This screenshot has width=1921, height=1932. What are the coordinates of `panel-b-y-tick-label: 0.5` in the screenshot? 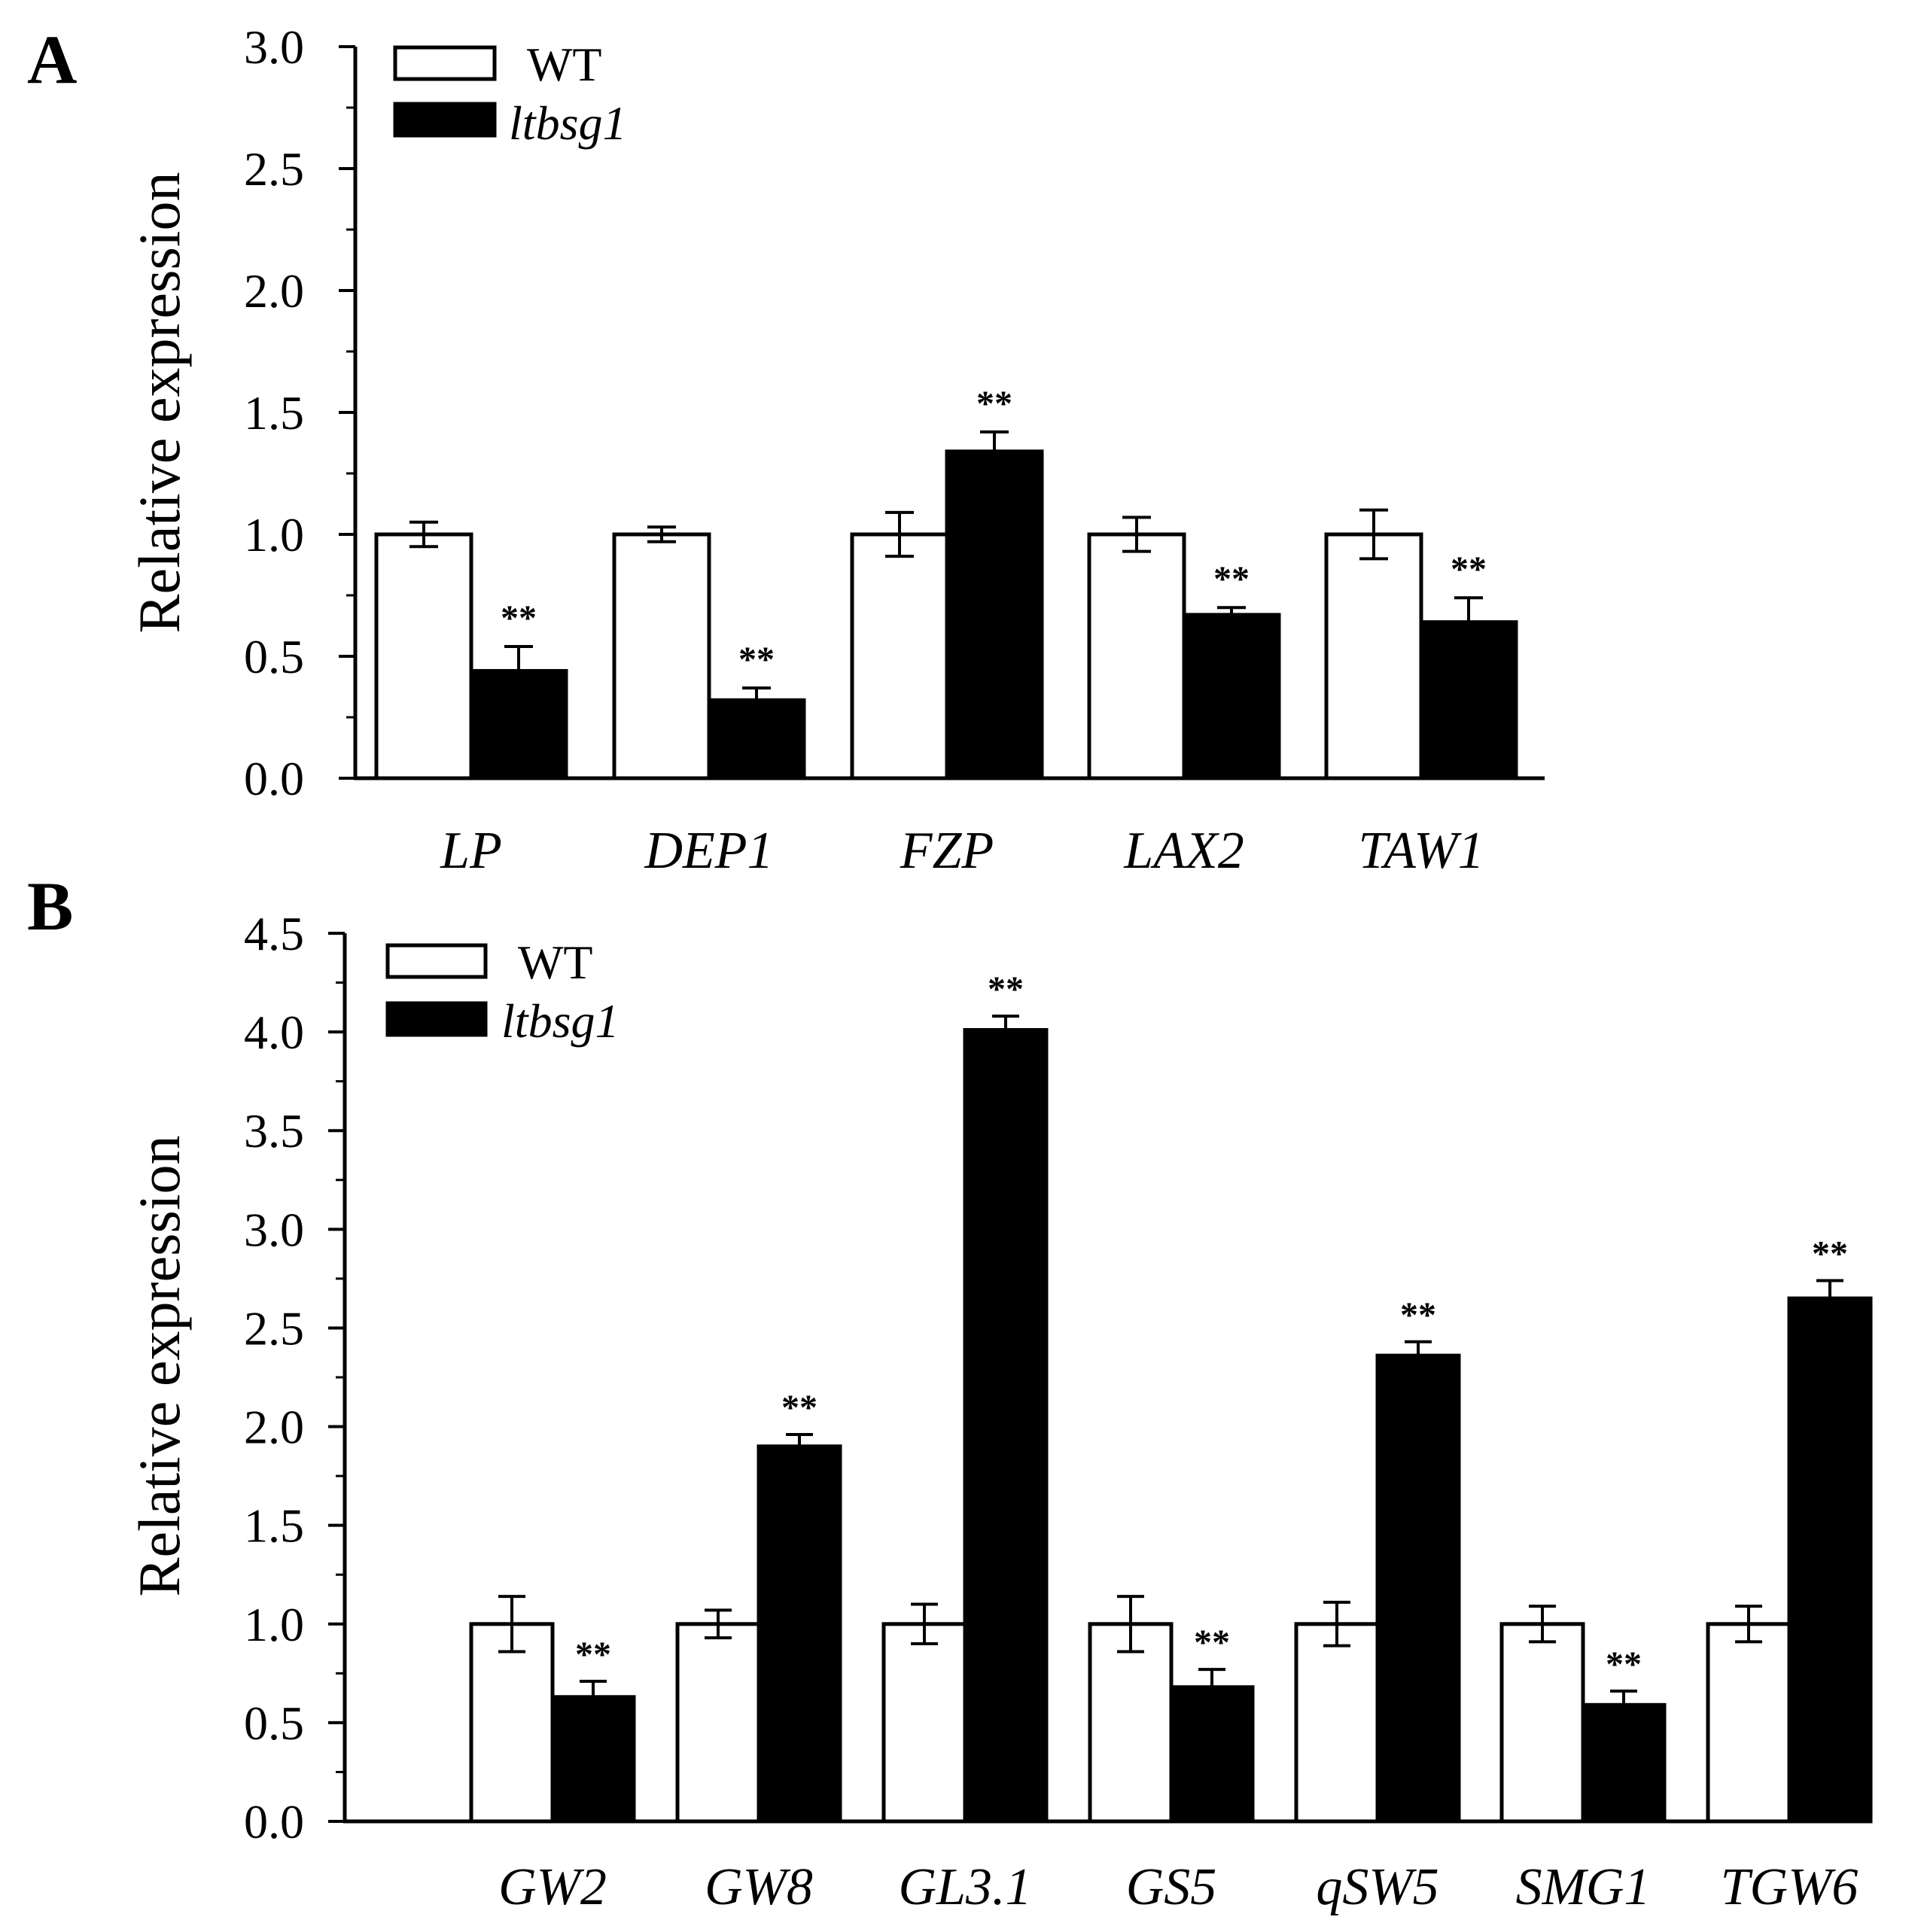 It's located at (274, 1723).